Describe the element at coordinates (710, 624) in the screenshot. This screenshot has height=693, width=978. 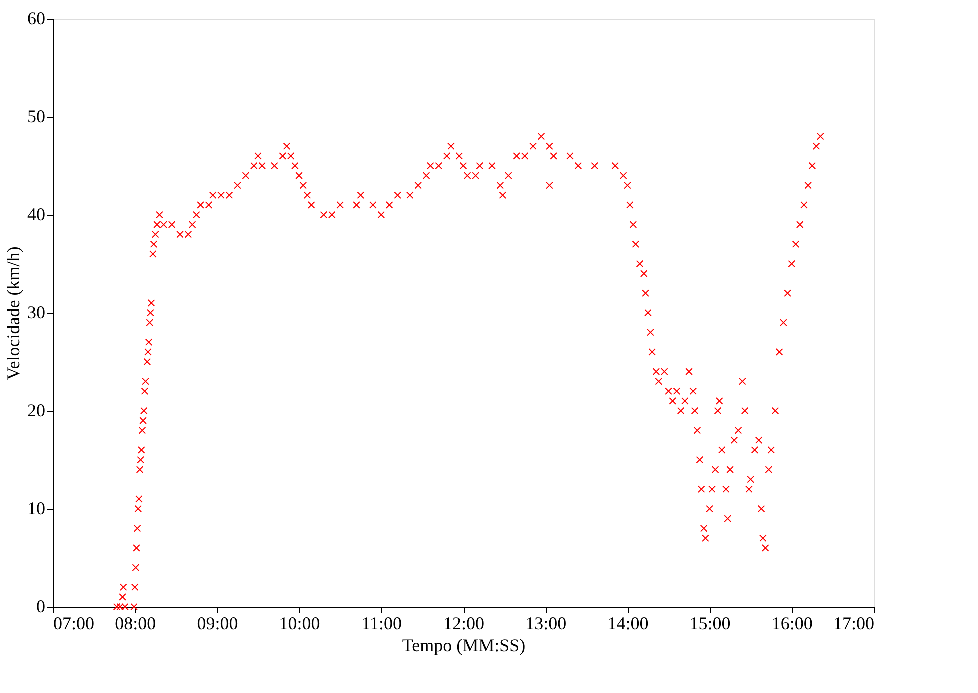
I see `x-tick-label: 15:00` at that location.